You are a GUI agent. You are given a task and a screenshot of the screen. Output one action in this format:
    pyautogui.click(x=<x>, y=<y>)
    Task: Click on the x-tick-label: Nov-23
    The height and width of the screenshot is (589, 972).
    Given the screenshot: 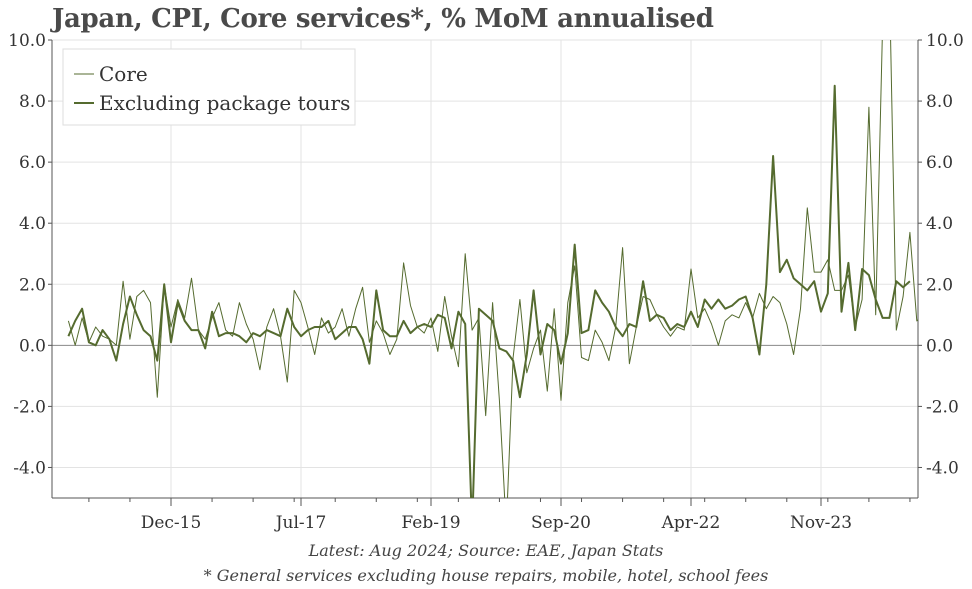 What is the action you would take?
    pyautogui.click(x=821, y=523)
    